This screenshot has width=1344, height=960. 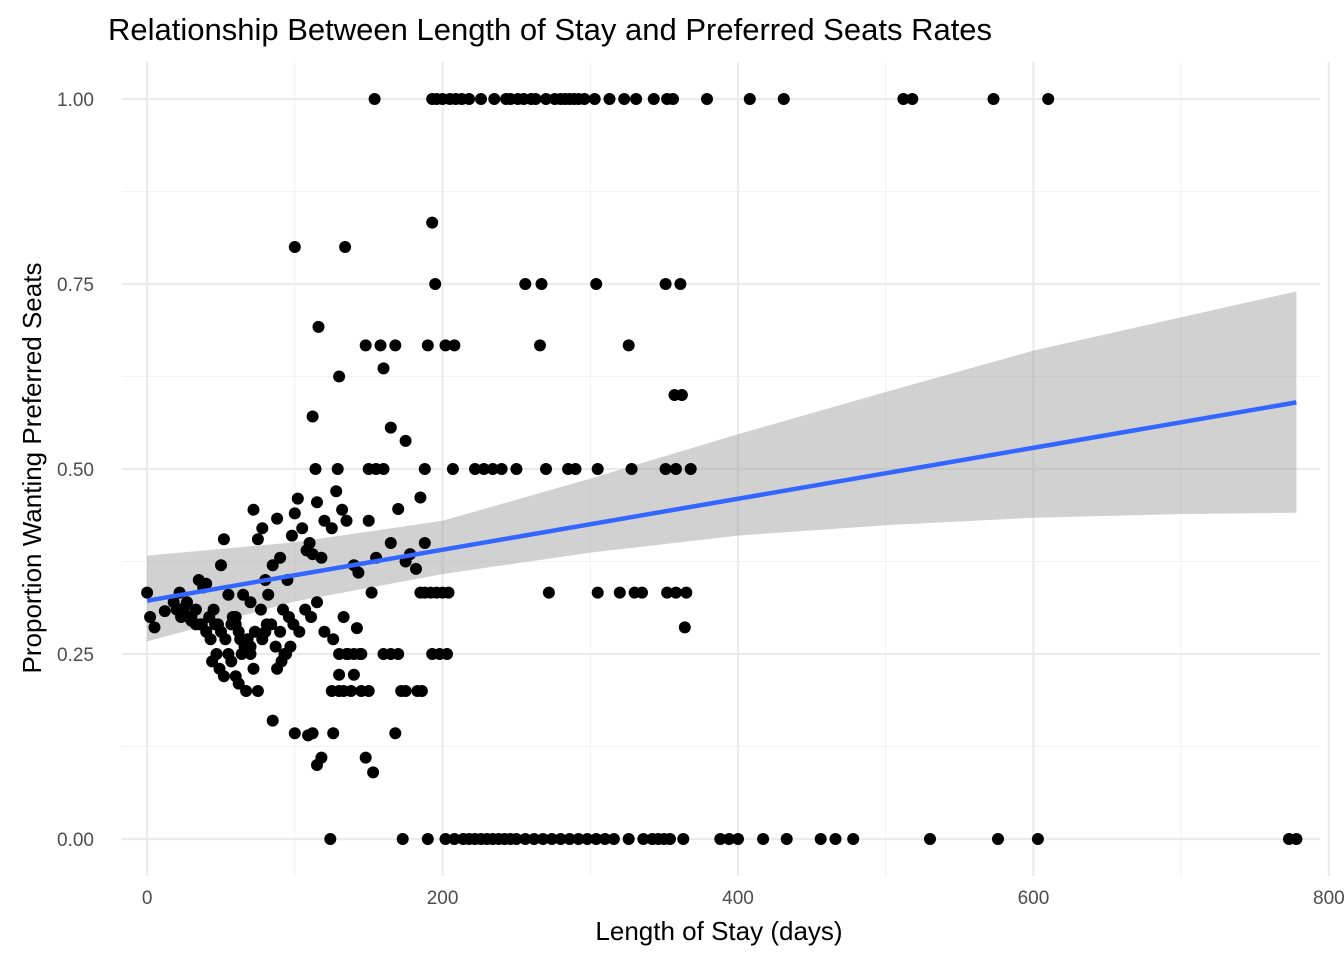 I want to click on y-axis-title: Proportion Wanting Preferred Seats, so click(x=32, y=468).